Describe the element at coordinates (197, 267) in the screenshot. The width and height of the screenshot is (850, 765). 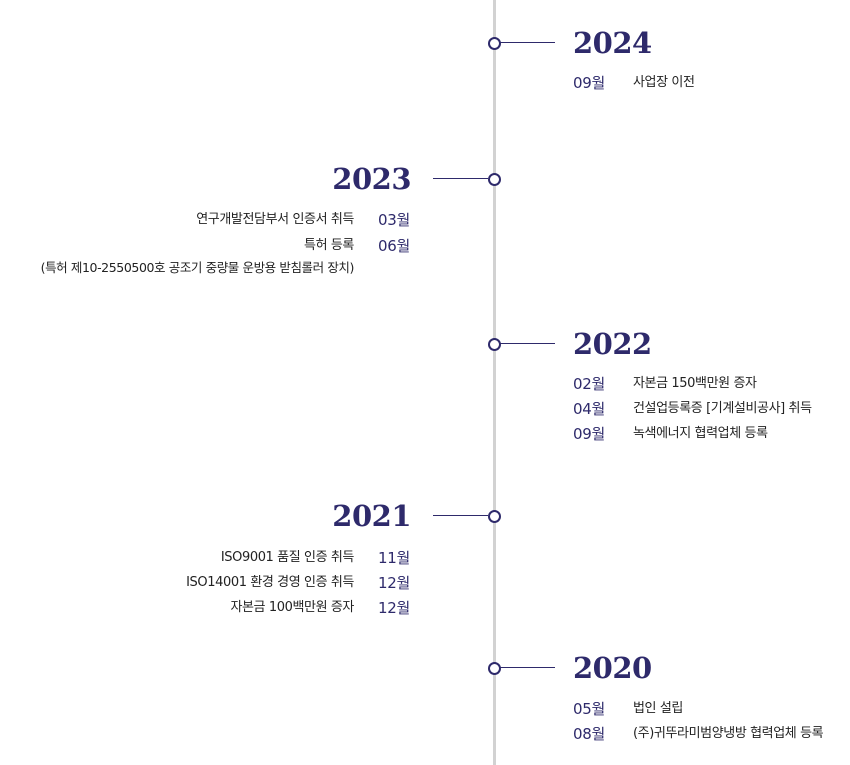
I see `entry-text: (특허 제10-2550500호 공조기 중량물 운방용 받침롤러 장치)` at that location.